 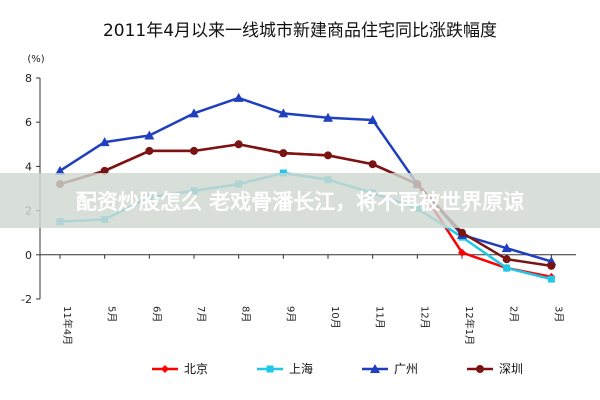 I want to click on x-tick-label: 12月, so click(x=424, y=317).